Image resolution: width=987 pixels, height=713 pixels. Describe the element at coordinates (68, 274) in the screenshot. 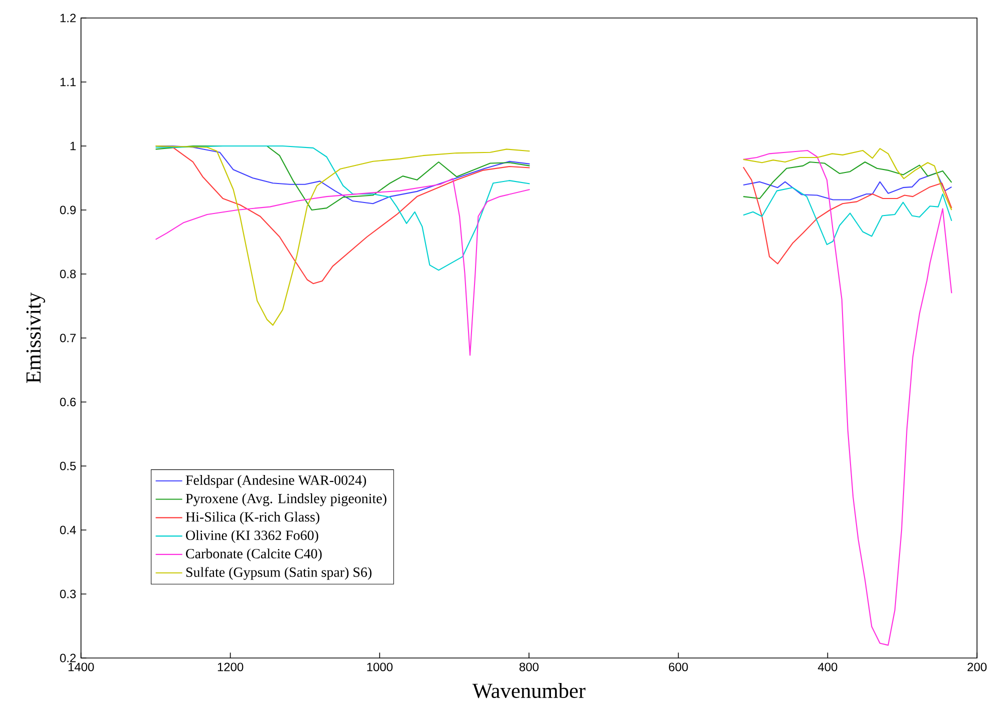

I see `y-tick-label: 0.8` at that location.